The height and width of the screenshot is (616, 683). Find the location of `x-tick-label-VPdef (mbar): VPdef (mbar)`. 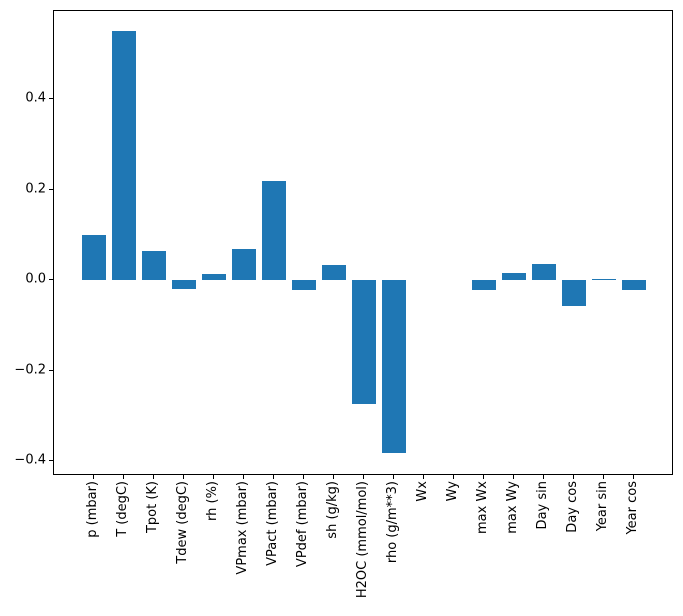

x-tick-label-VPdef (mbar): VPdef (mbar) is located at coordinates (303, 524).